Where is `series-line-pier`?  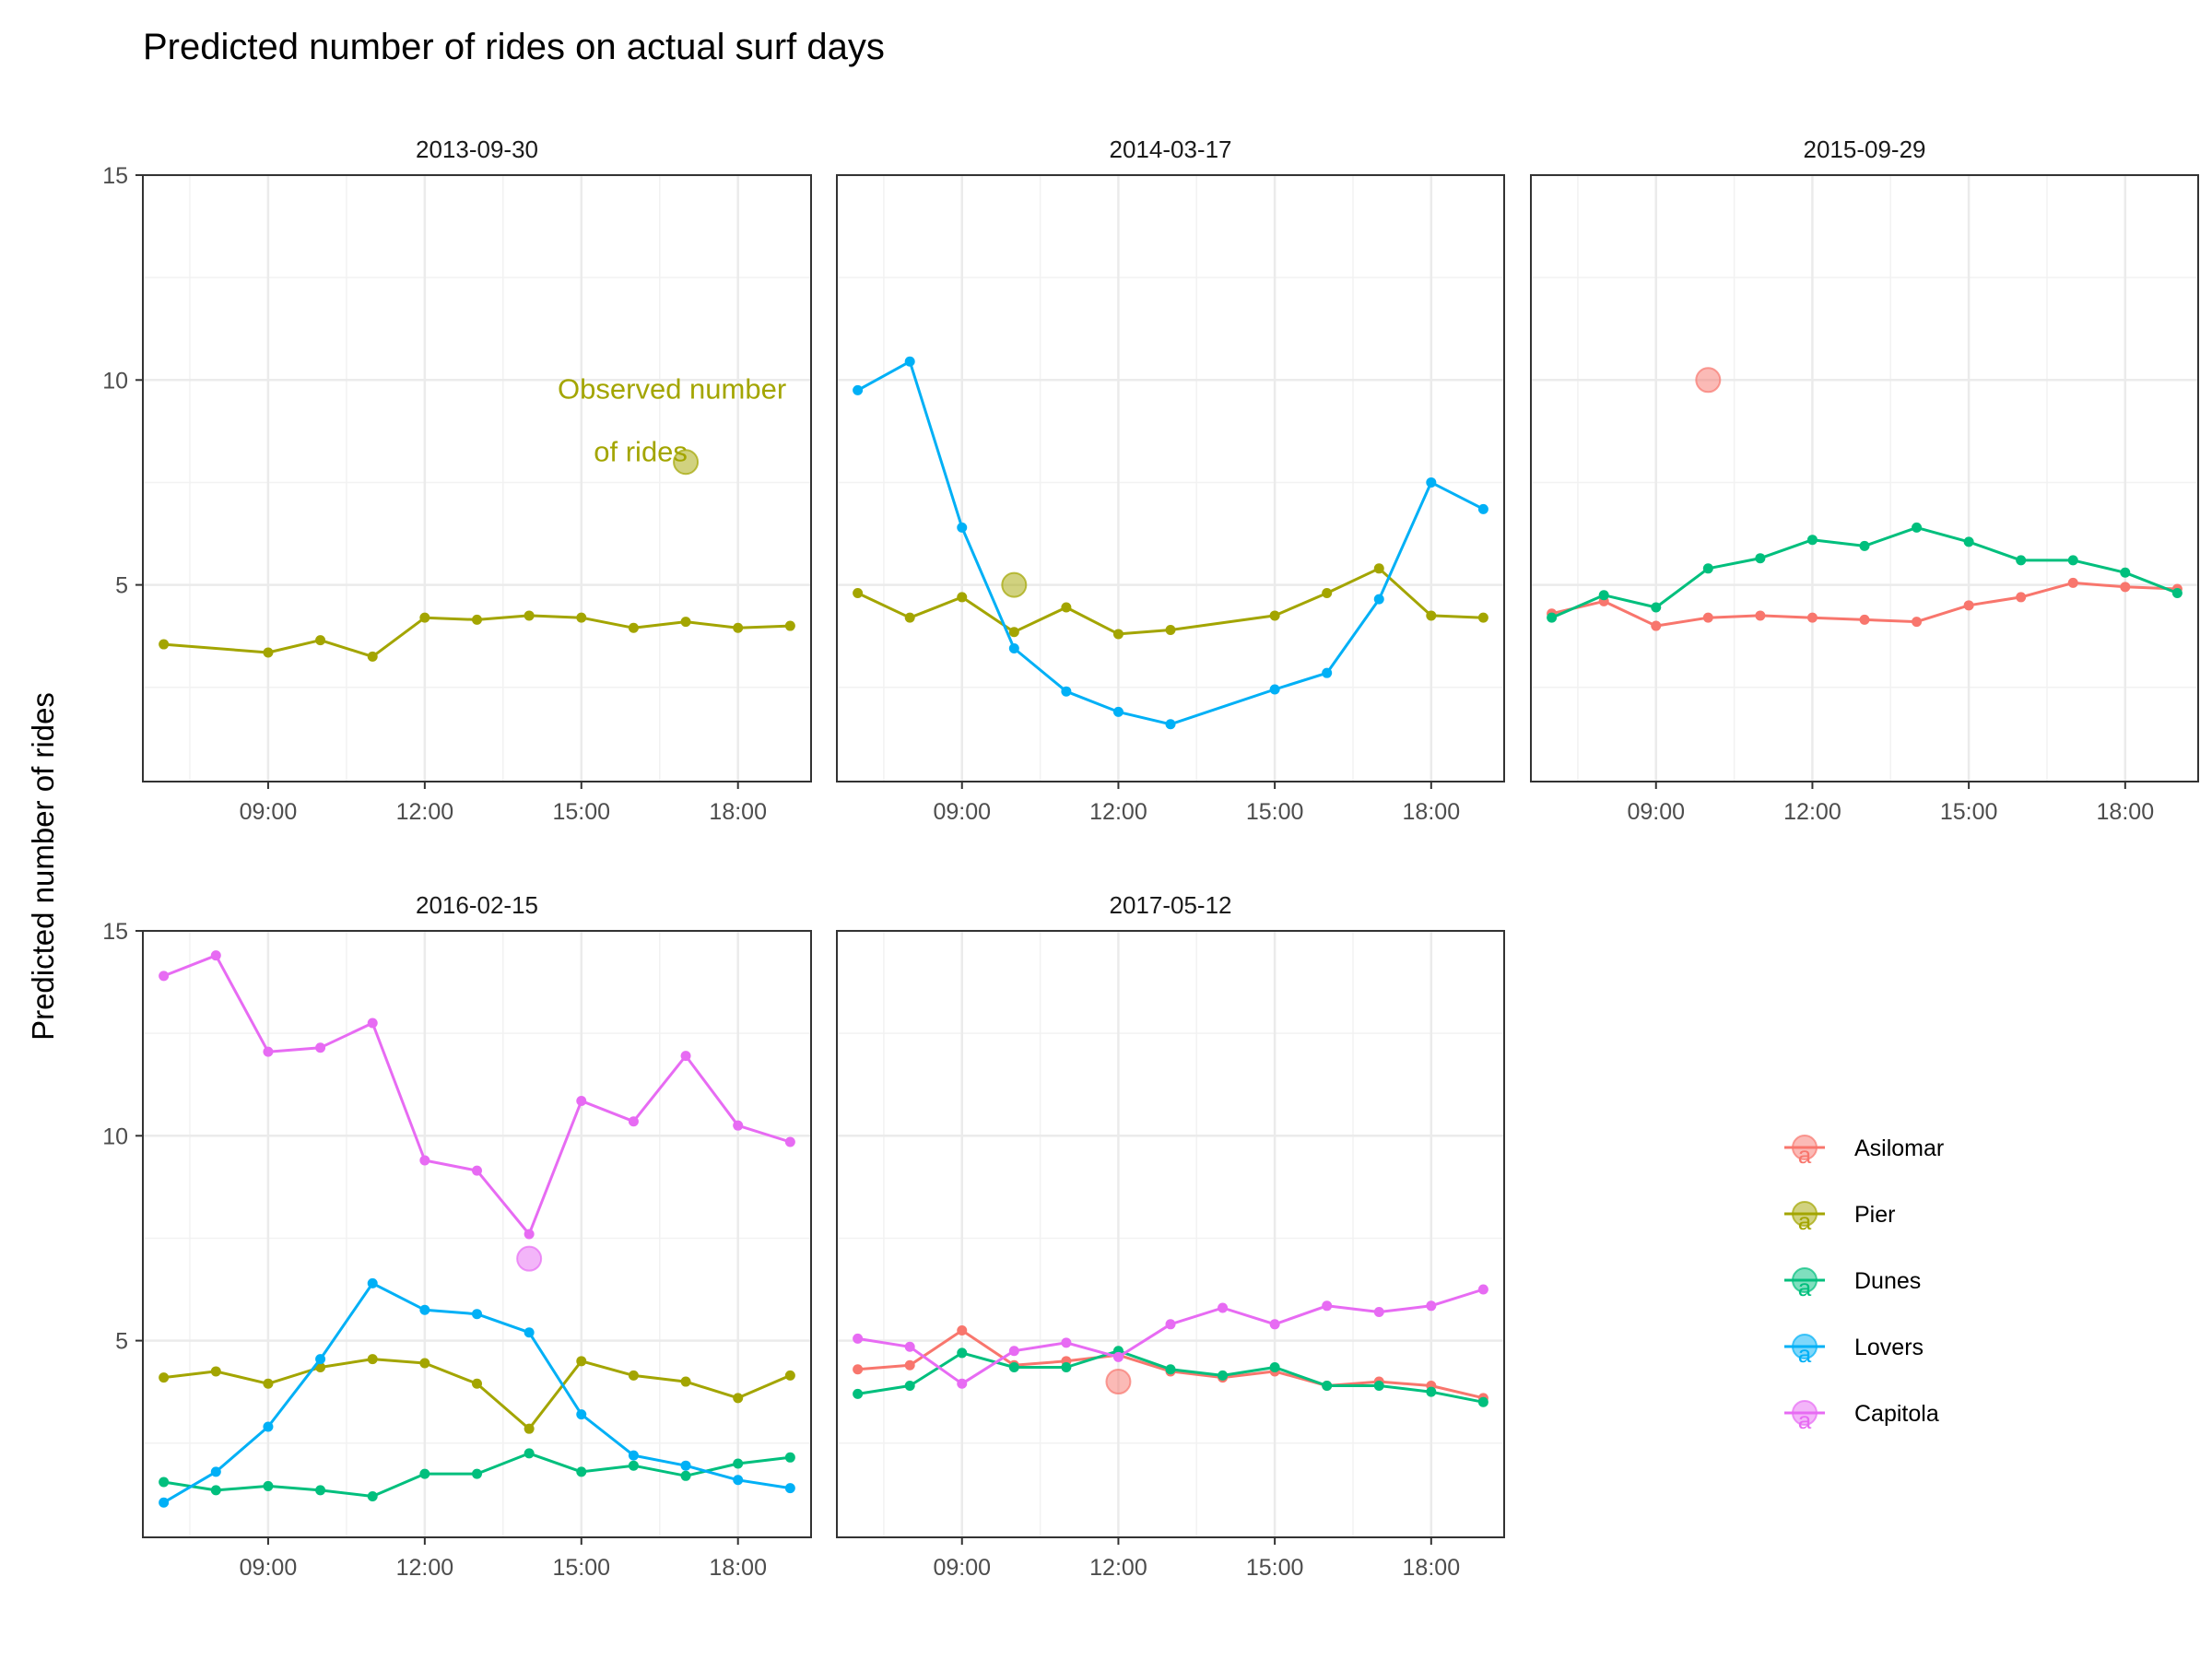 series-line-pier is located at coordinates (1170, 601).